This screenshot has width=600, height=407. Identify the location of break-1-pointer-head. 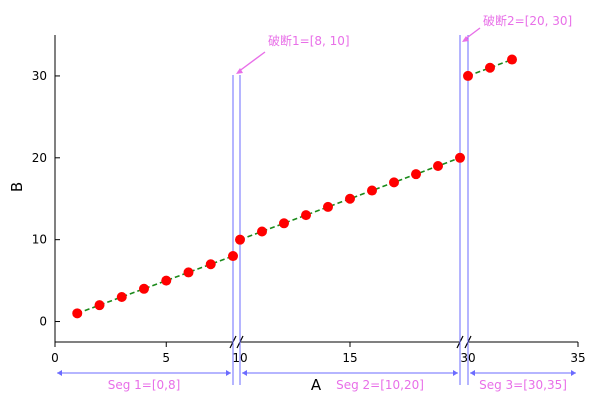
(239, 71).